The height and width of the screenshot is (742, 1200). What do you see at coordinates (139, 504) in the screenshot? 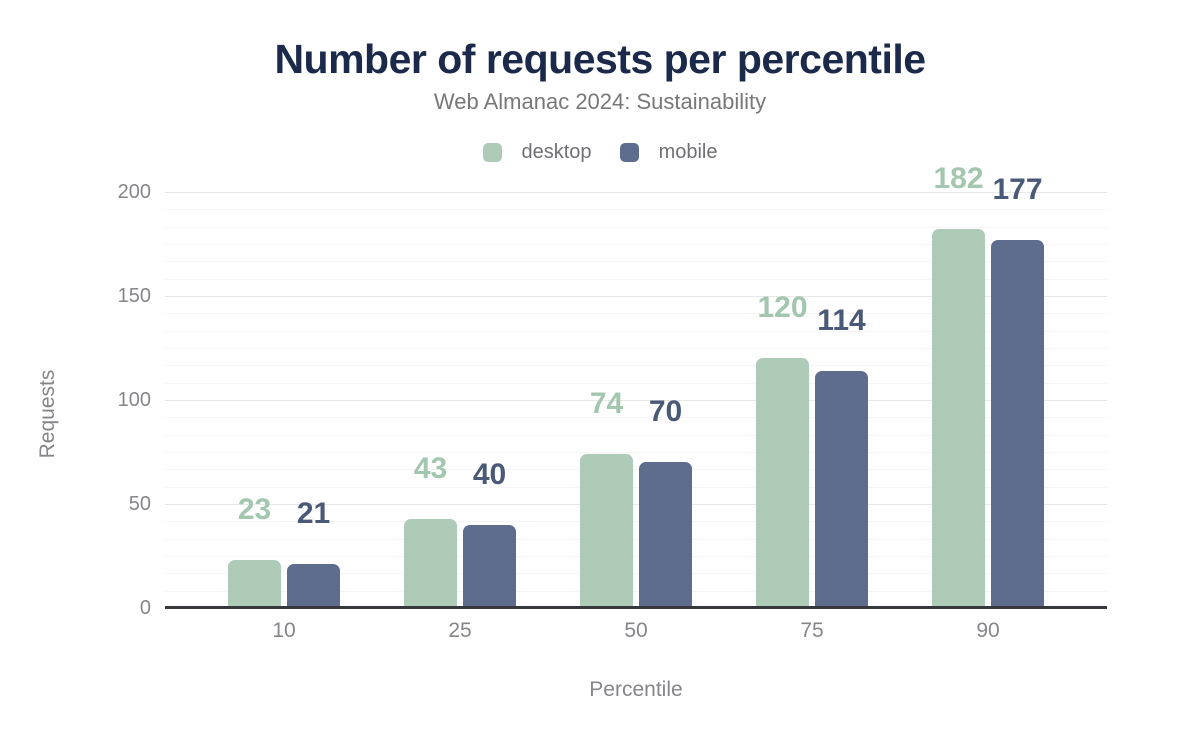
I see `y-tick-label: 50` at bounding box center [139, 504].